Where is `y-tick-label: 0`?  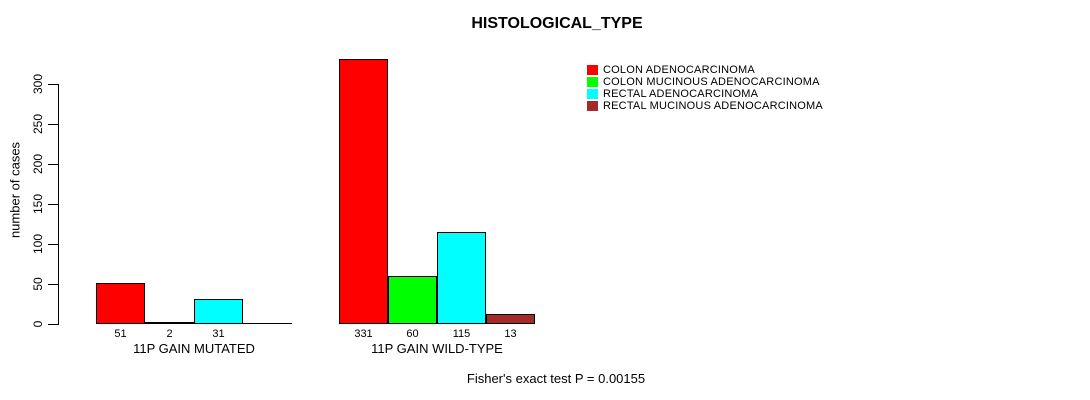 y-tick-label: 0 is located at coordinates (38, 324).